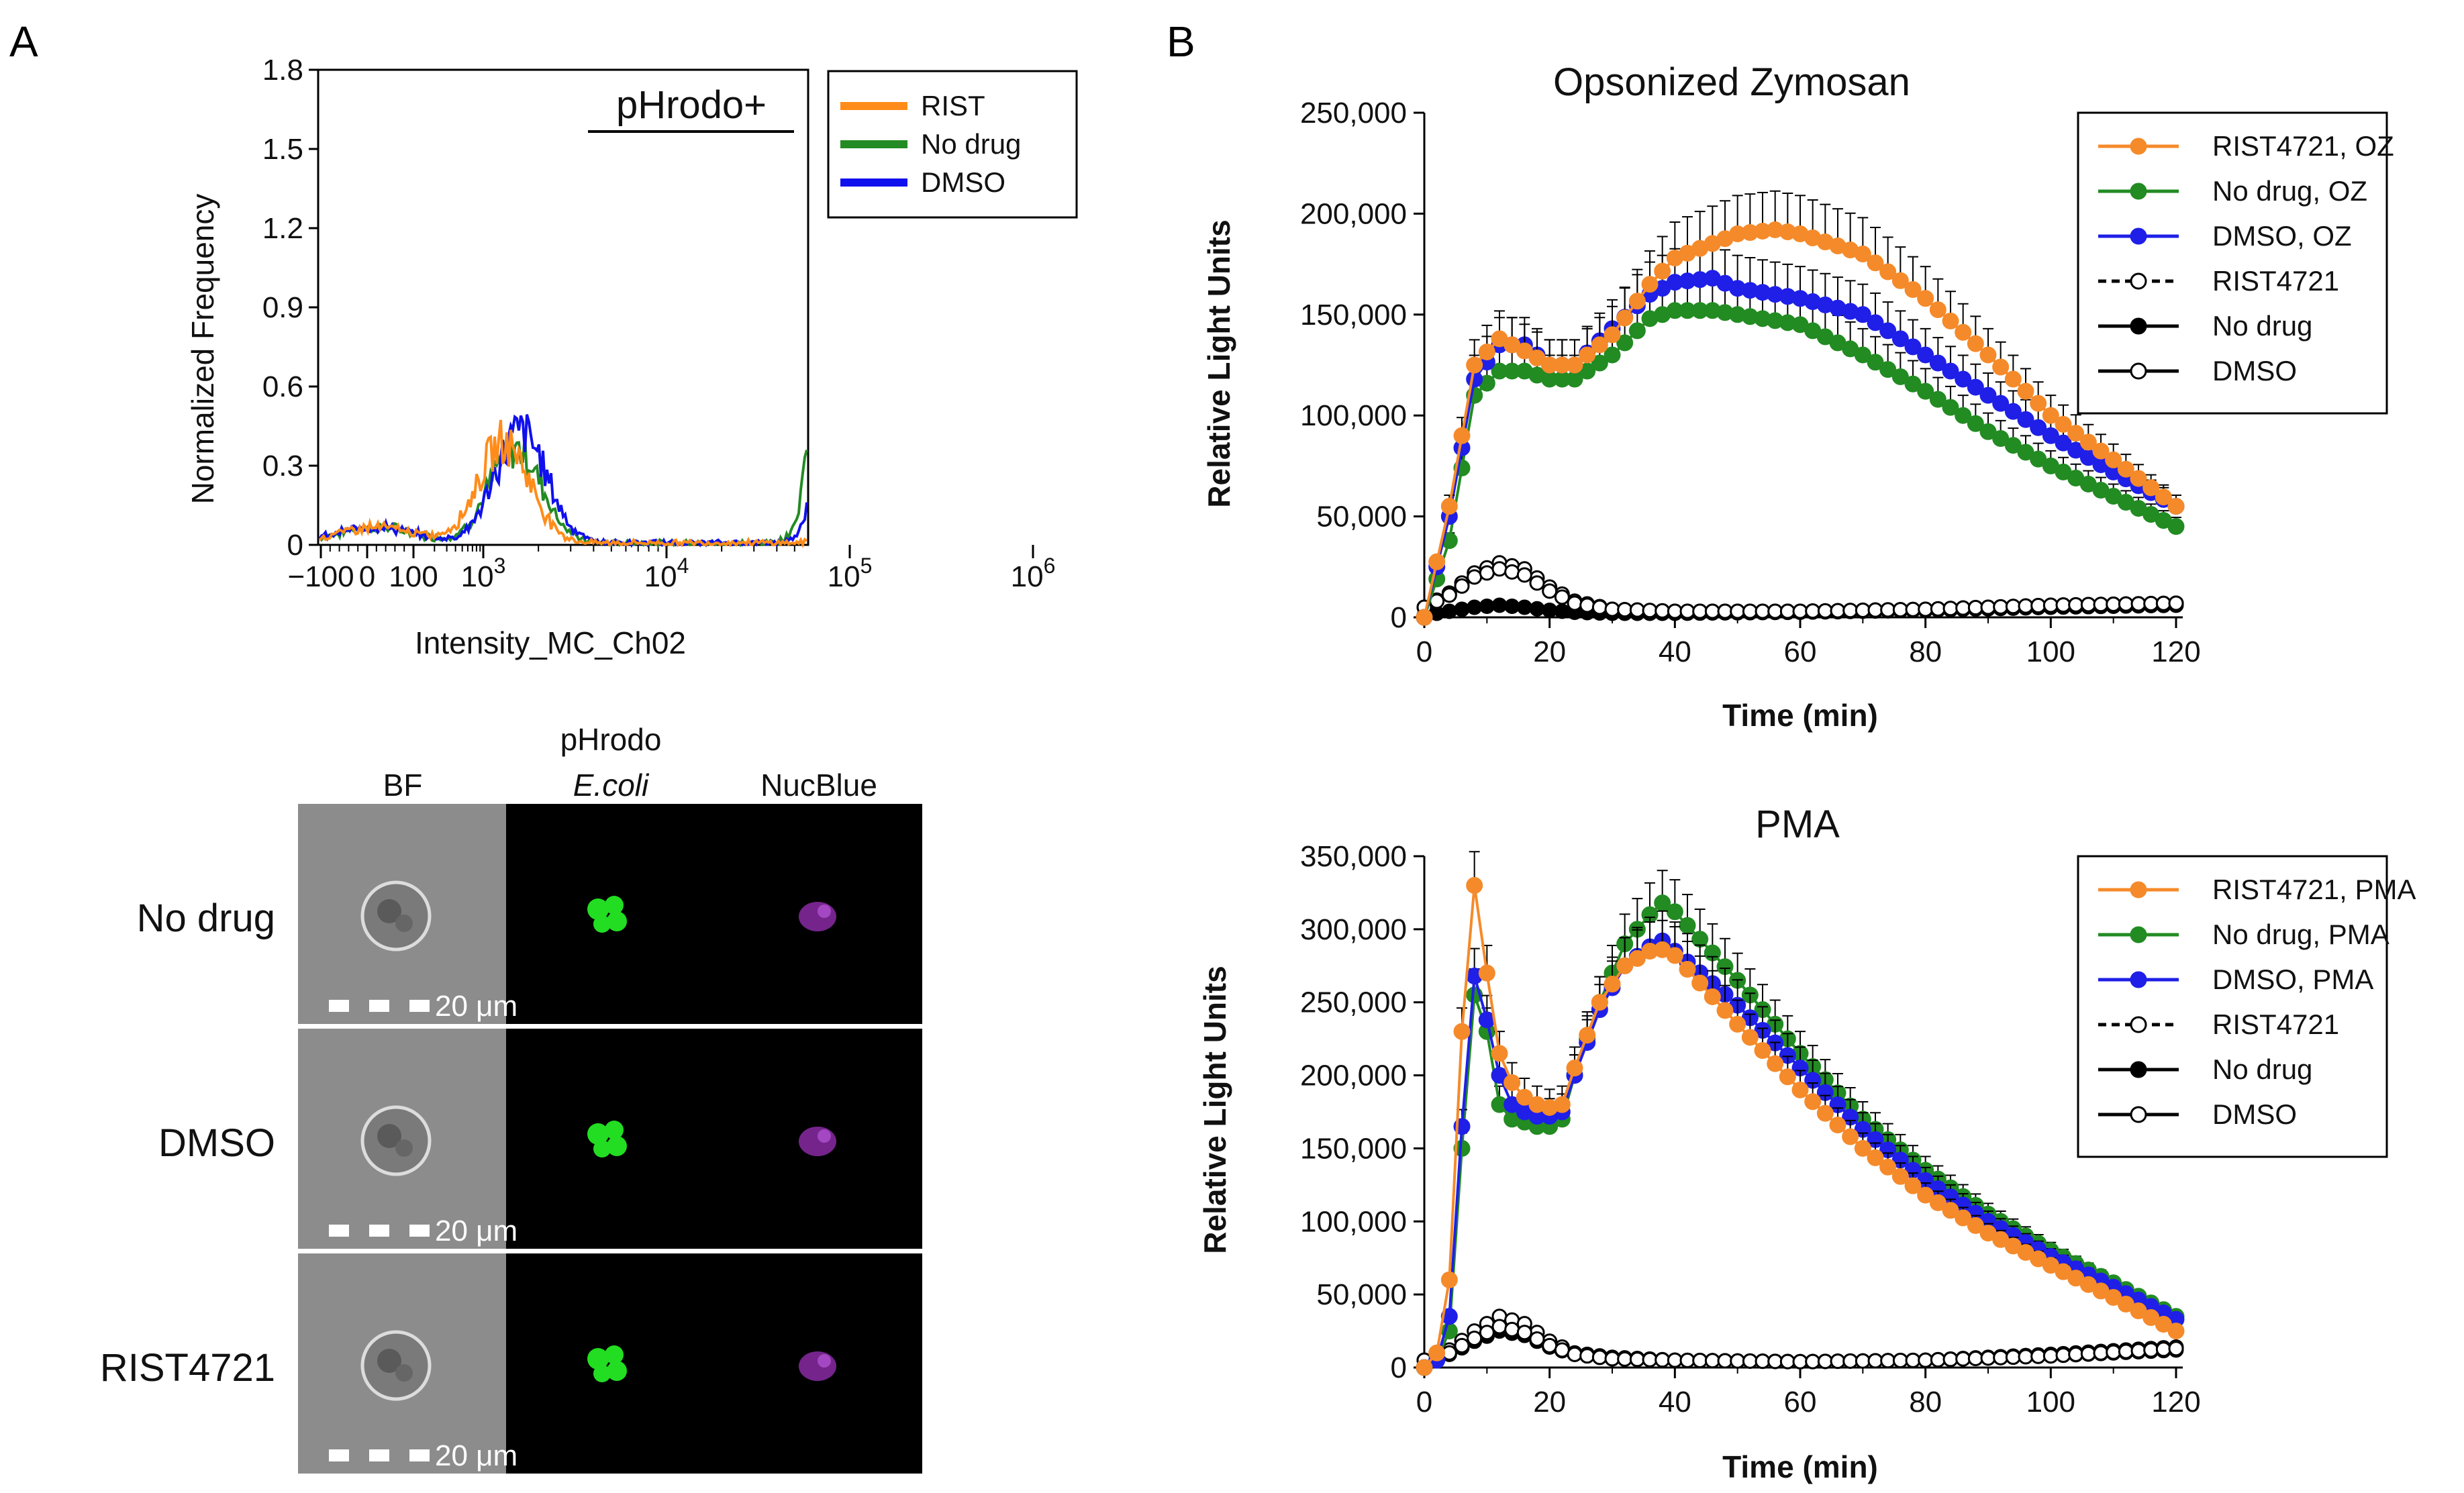  What do you see at coordinates (1424, 651) in the screenshot?
I see `oz-xtick-label: 0` at bounding box center [1424, 651].